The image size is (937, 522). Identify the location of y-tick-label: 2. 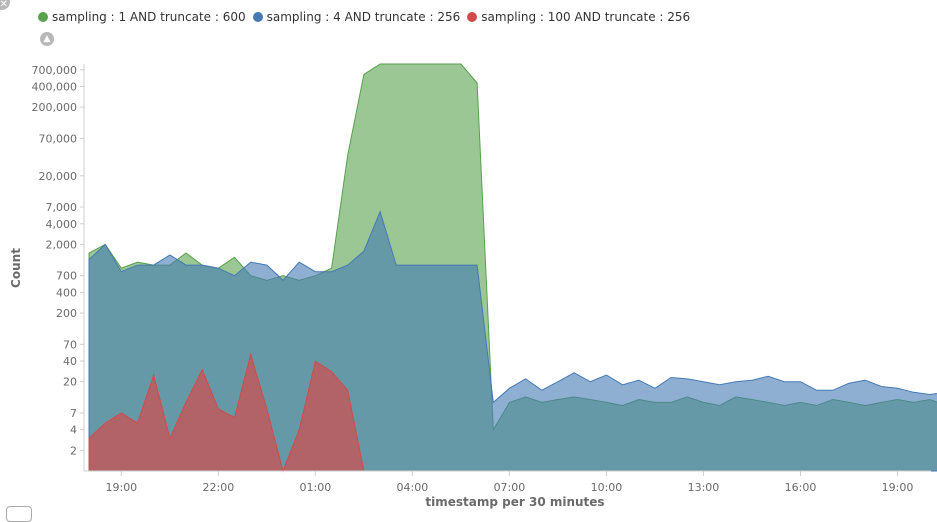
(73, 450).